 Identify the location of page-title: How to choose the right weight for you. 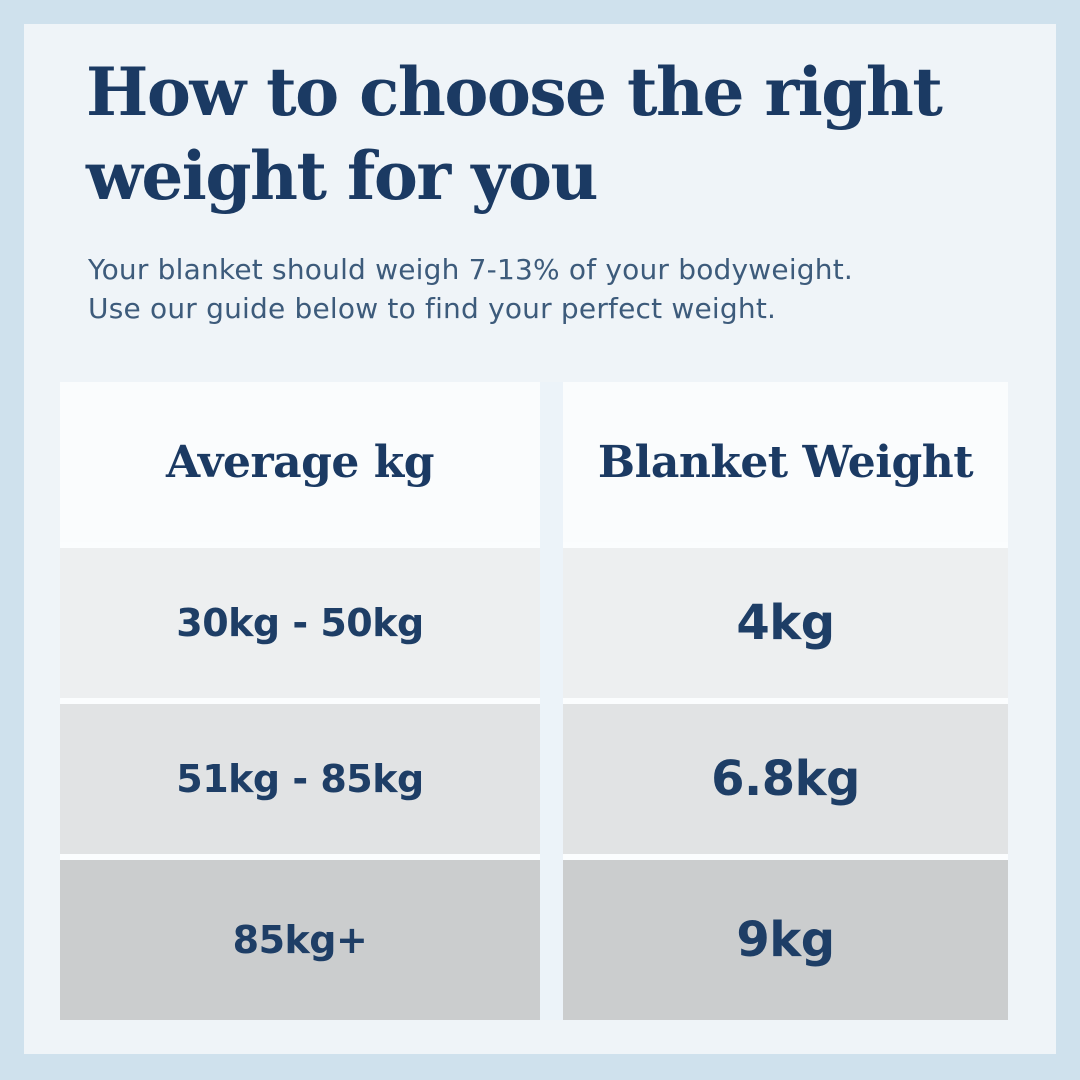
(514, 134).